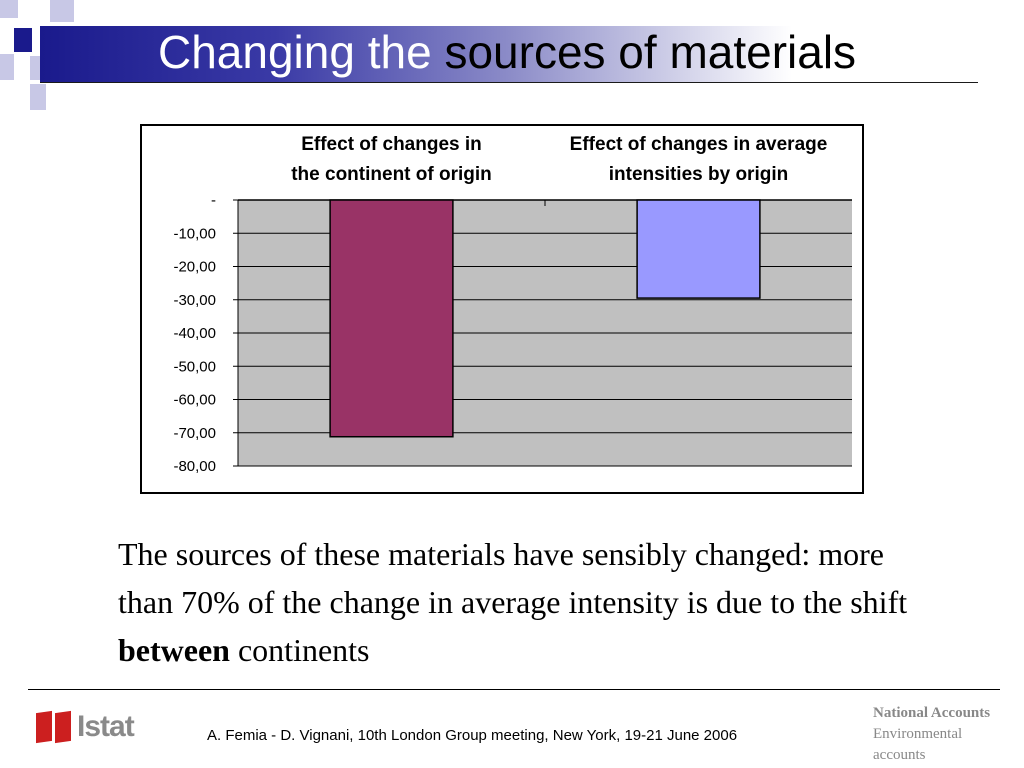 Image resolution: width=1024 pixels, height=768 pixels. What do you see at coordinates (194, 400) in the screenshot?
I see `y-tick-label: -60,00` at bounding box center [194, 400].